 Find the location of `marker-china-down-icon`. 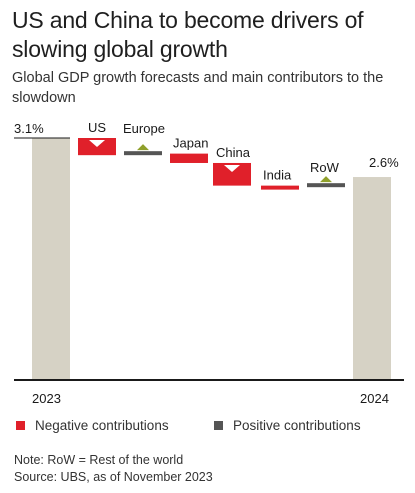

marker-china-down-icon is located at coordinates (232, 168).